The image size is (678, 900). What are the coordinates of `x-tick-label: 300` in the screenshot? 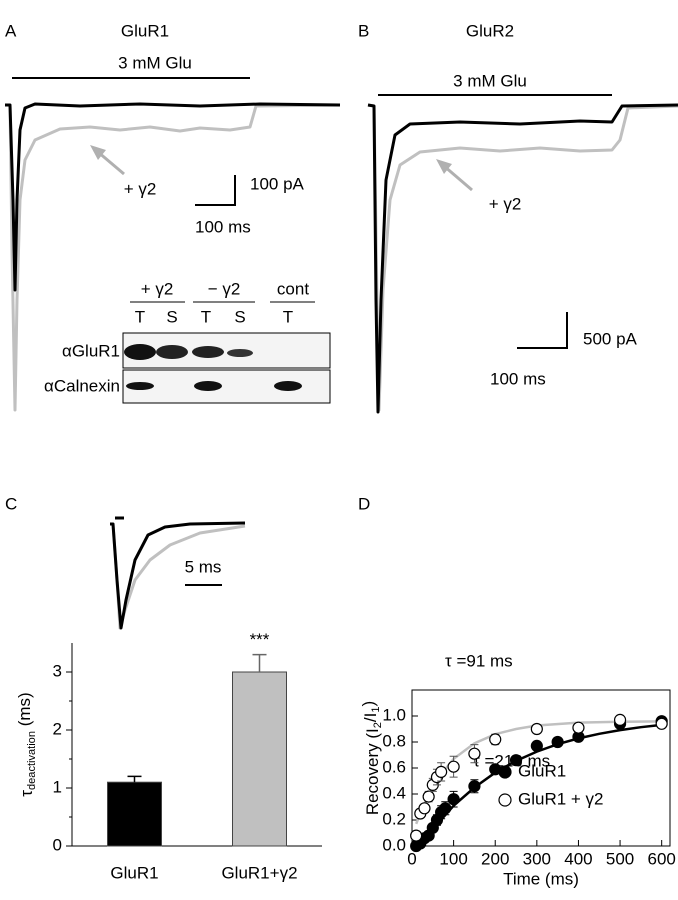 It's located at (537, 858).